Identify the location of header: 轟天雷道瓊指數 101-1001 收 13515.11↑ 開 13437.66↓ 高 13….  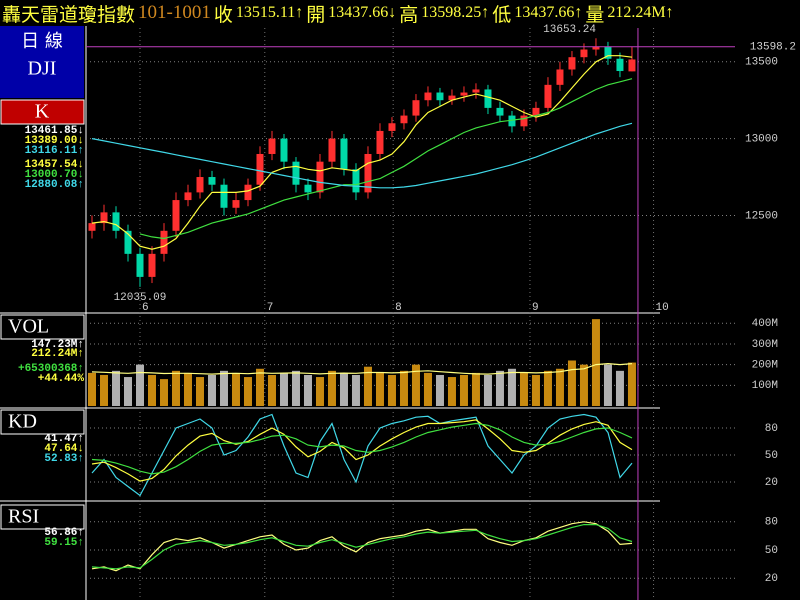
(338, 13).